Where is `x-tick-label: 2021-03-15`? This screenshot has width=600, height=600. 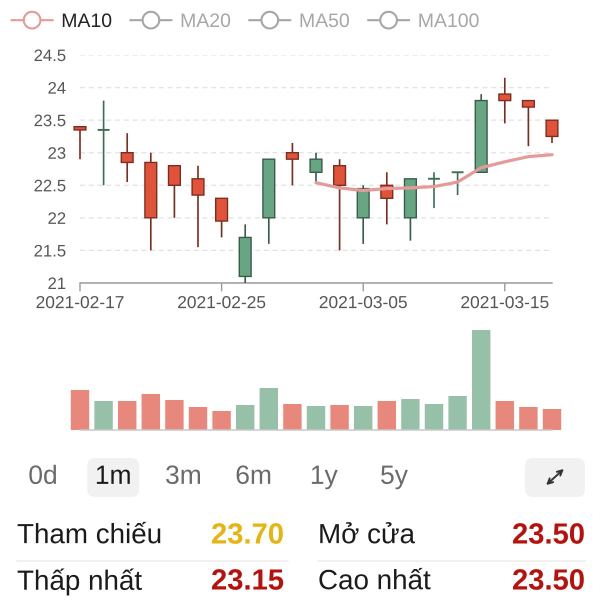
x-tick-label: 2021-03-15 is located at coordinates (504, 302).